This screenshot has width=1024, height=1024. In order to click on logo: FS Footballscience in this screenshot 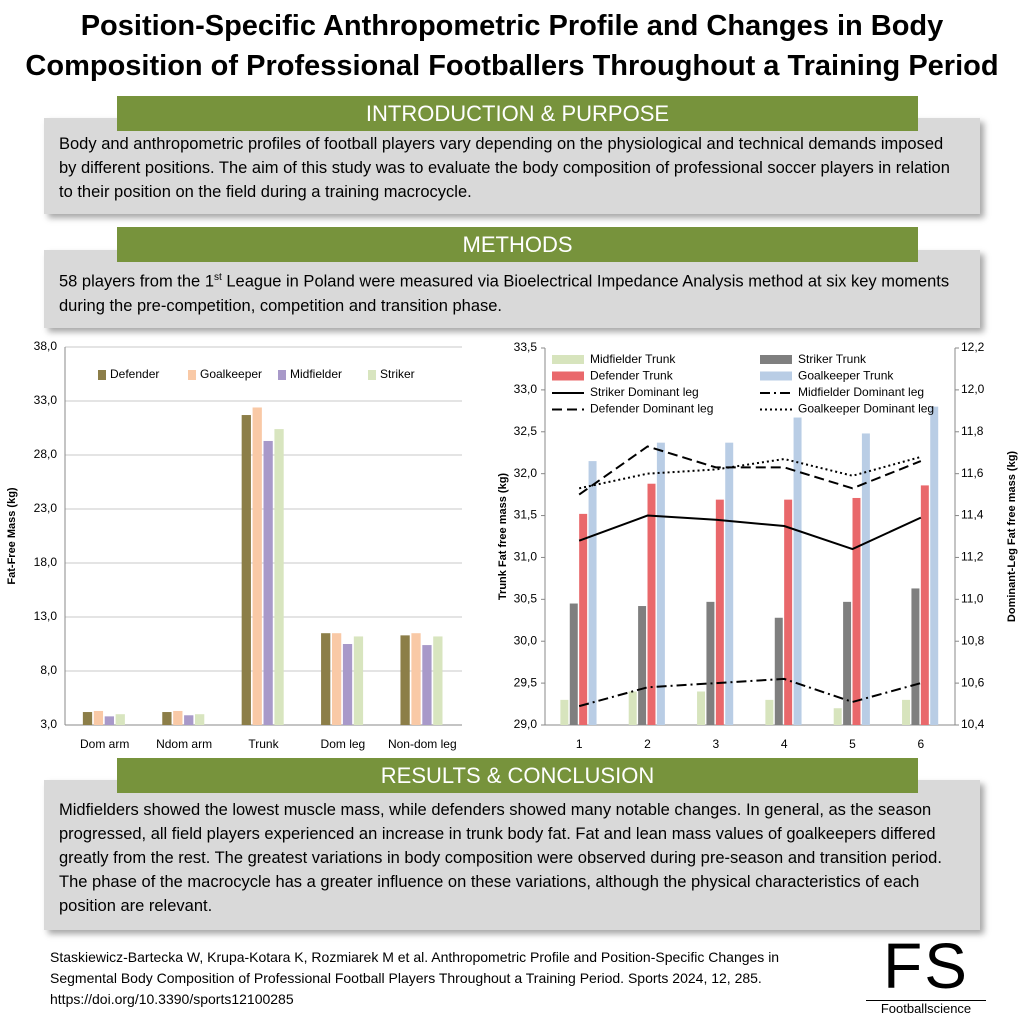, I will do `click(926, 975)`.